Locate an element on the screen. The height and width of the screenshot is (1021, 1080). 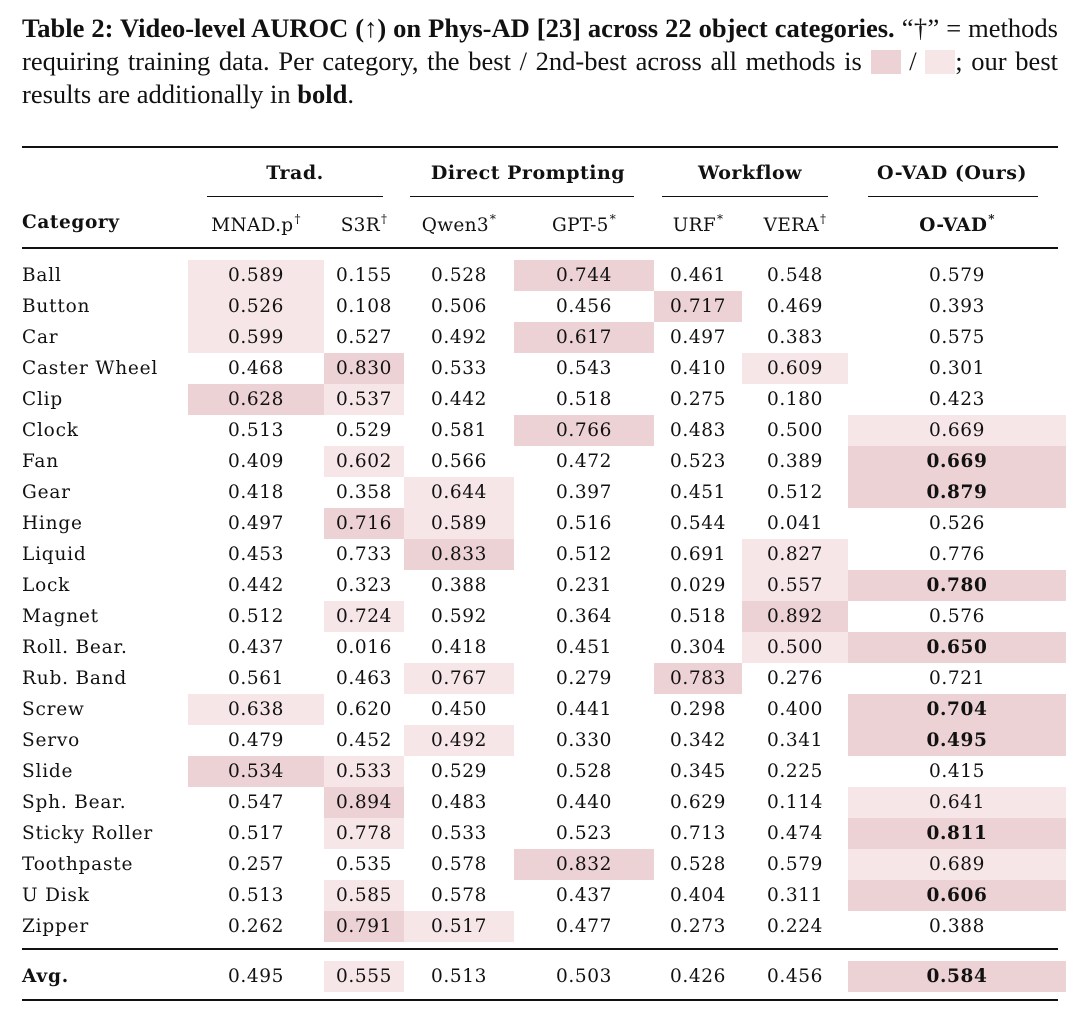
group-rule-ovad is located at coordinates (953, 196).